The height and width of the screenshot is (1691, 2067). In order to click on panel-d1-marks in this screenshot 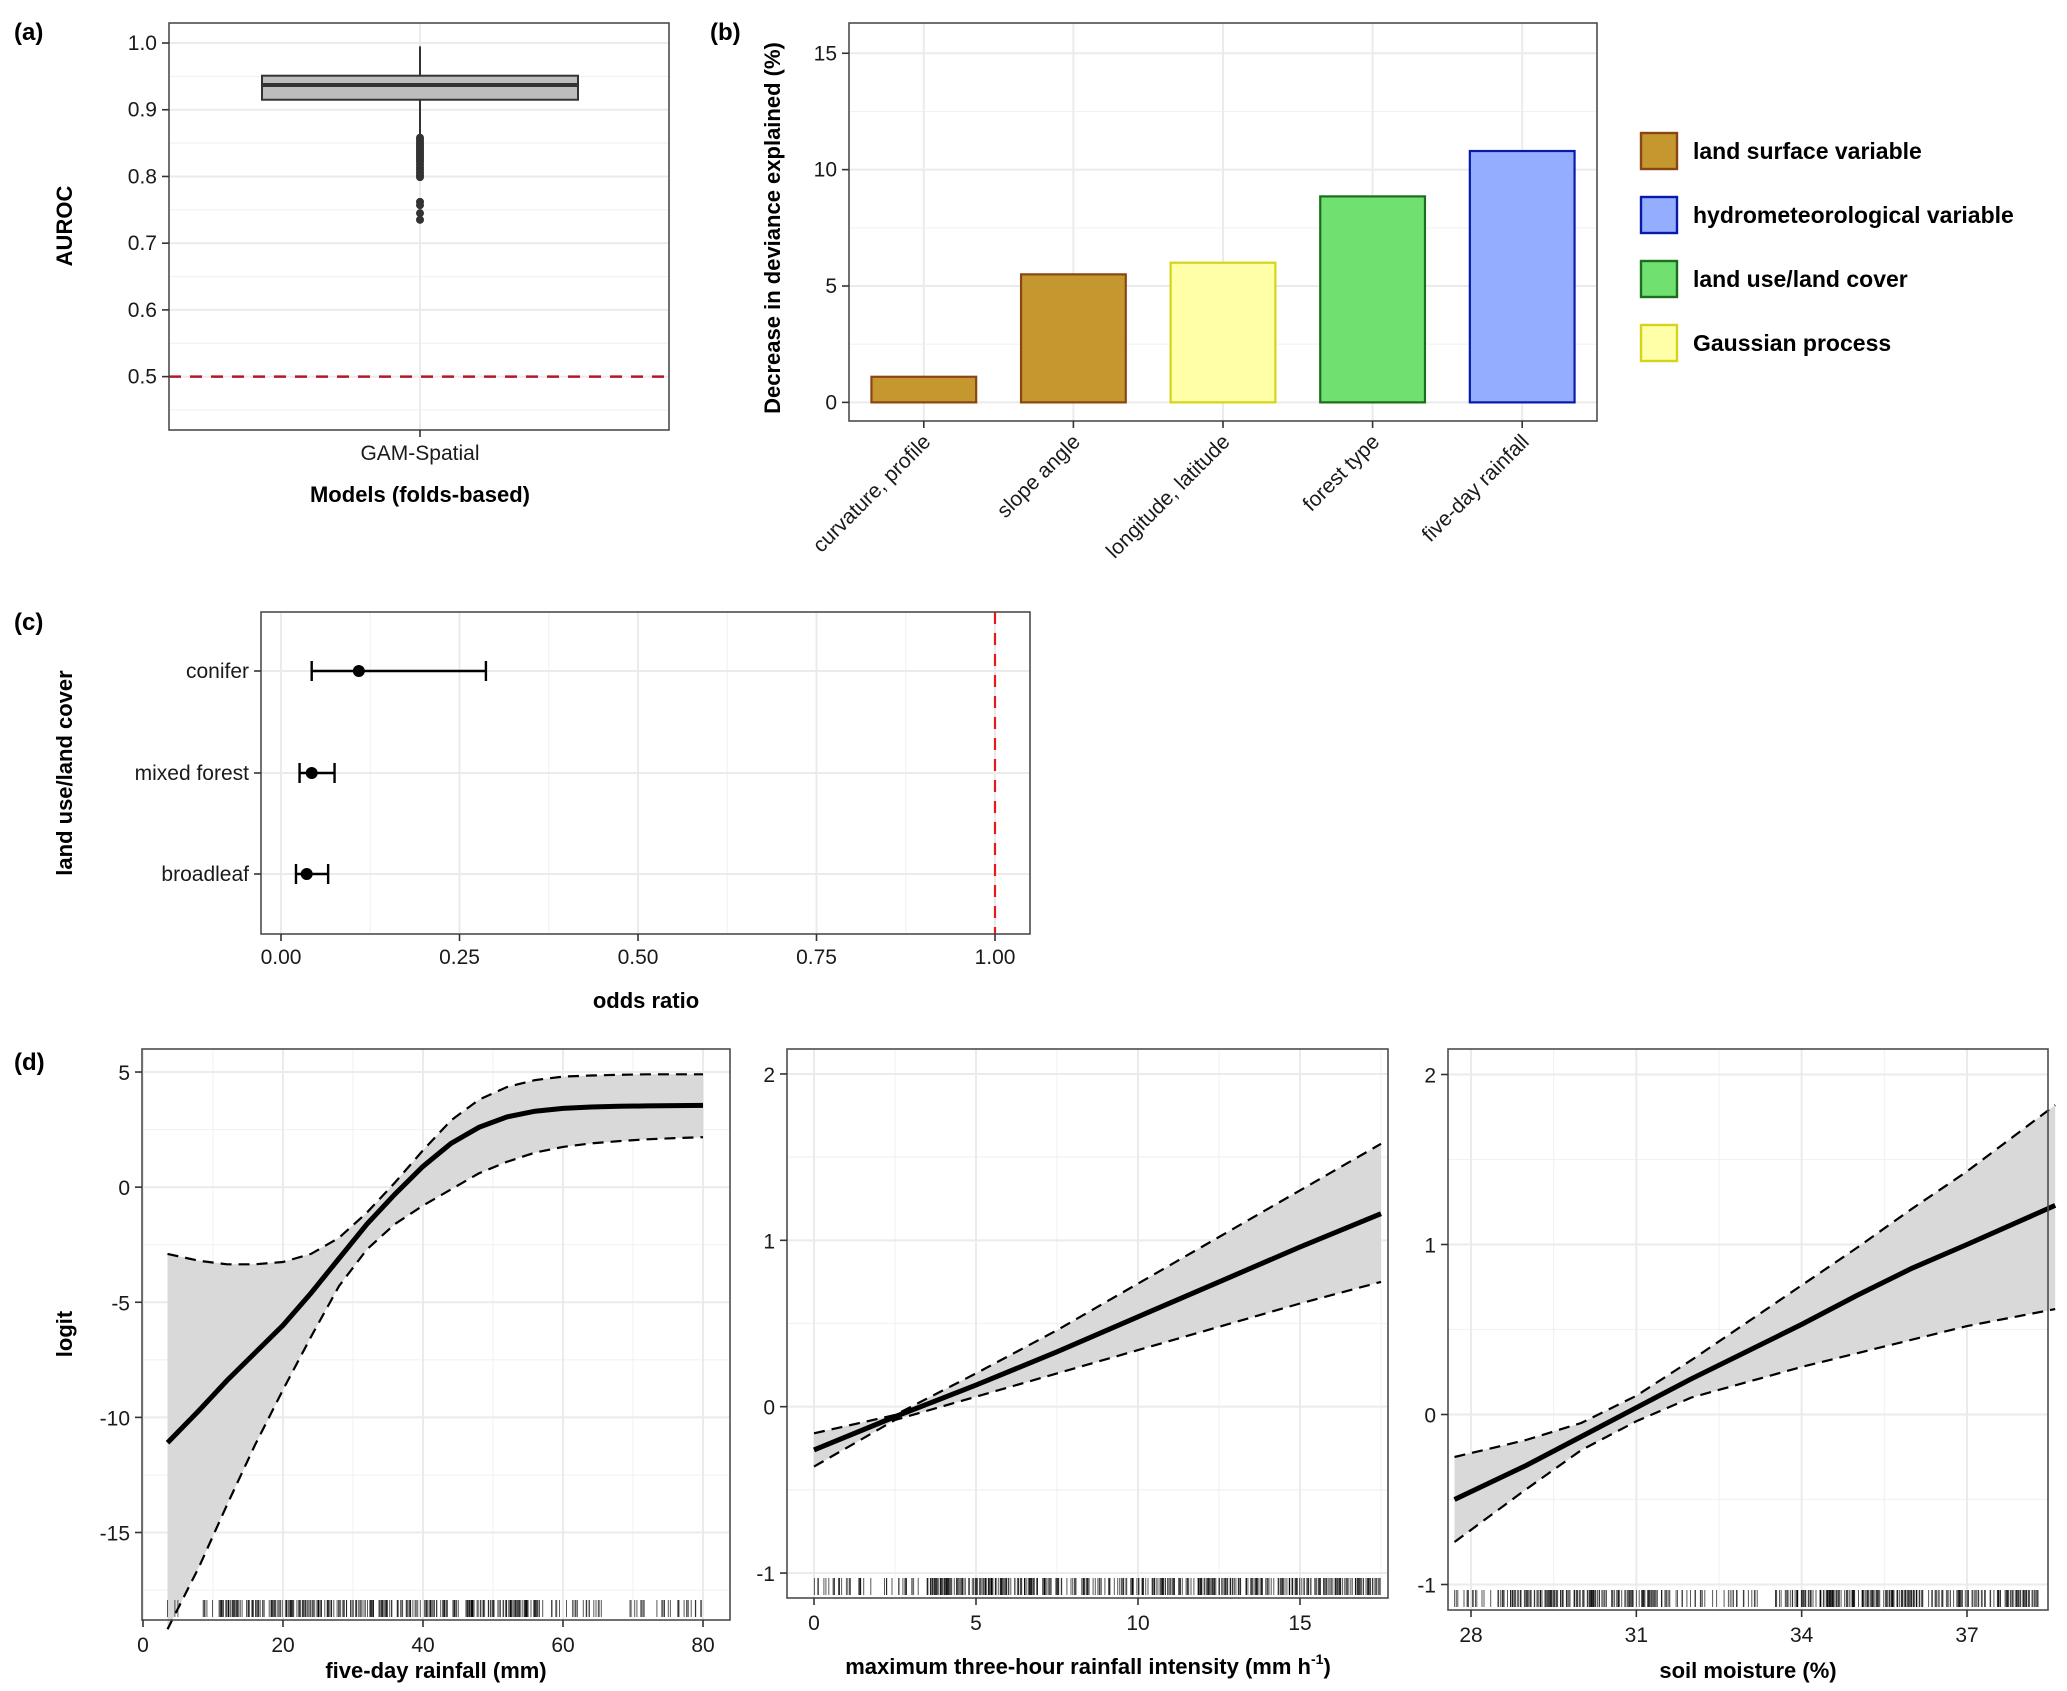, I will do `click(434, 1351)`.